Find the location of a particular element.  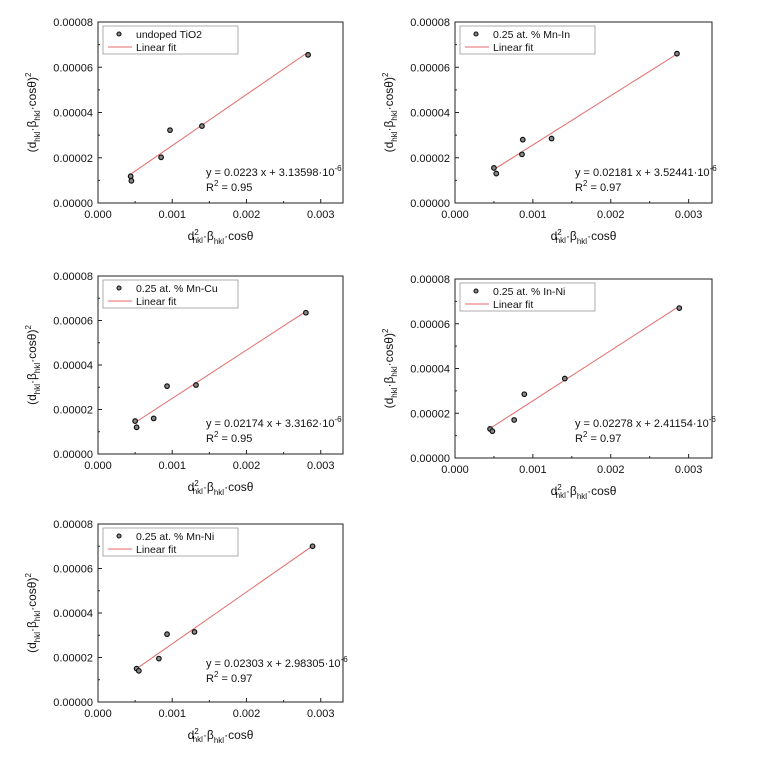

equation-prefix: y = 0.02303 x + is located at coordinates (245, 664).